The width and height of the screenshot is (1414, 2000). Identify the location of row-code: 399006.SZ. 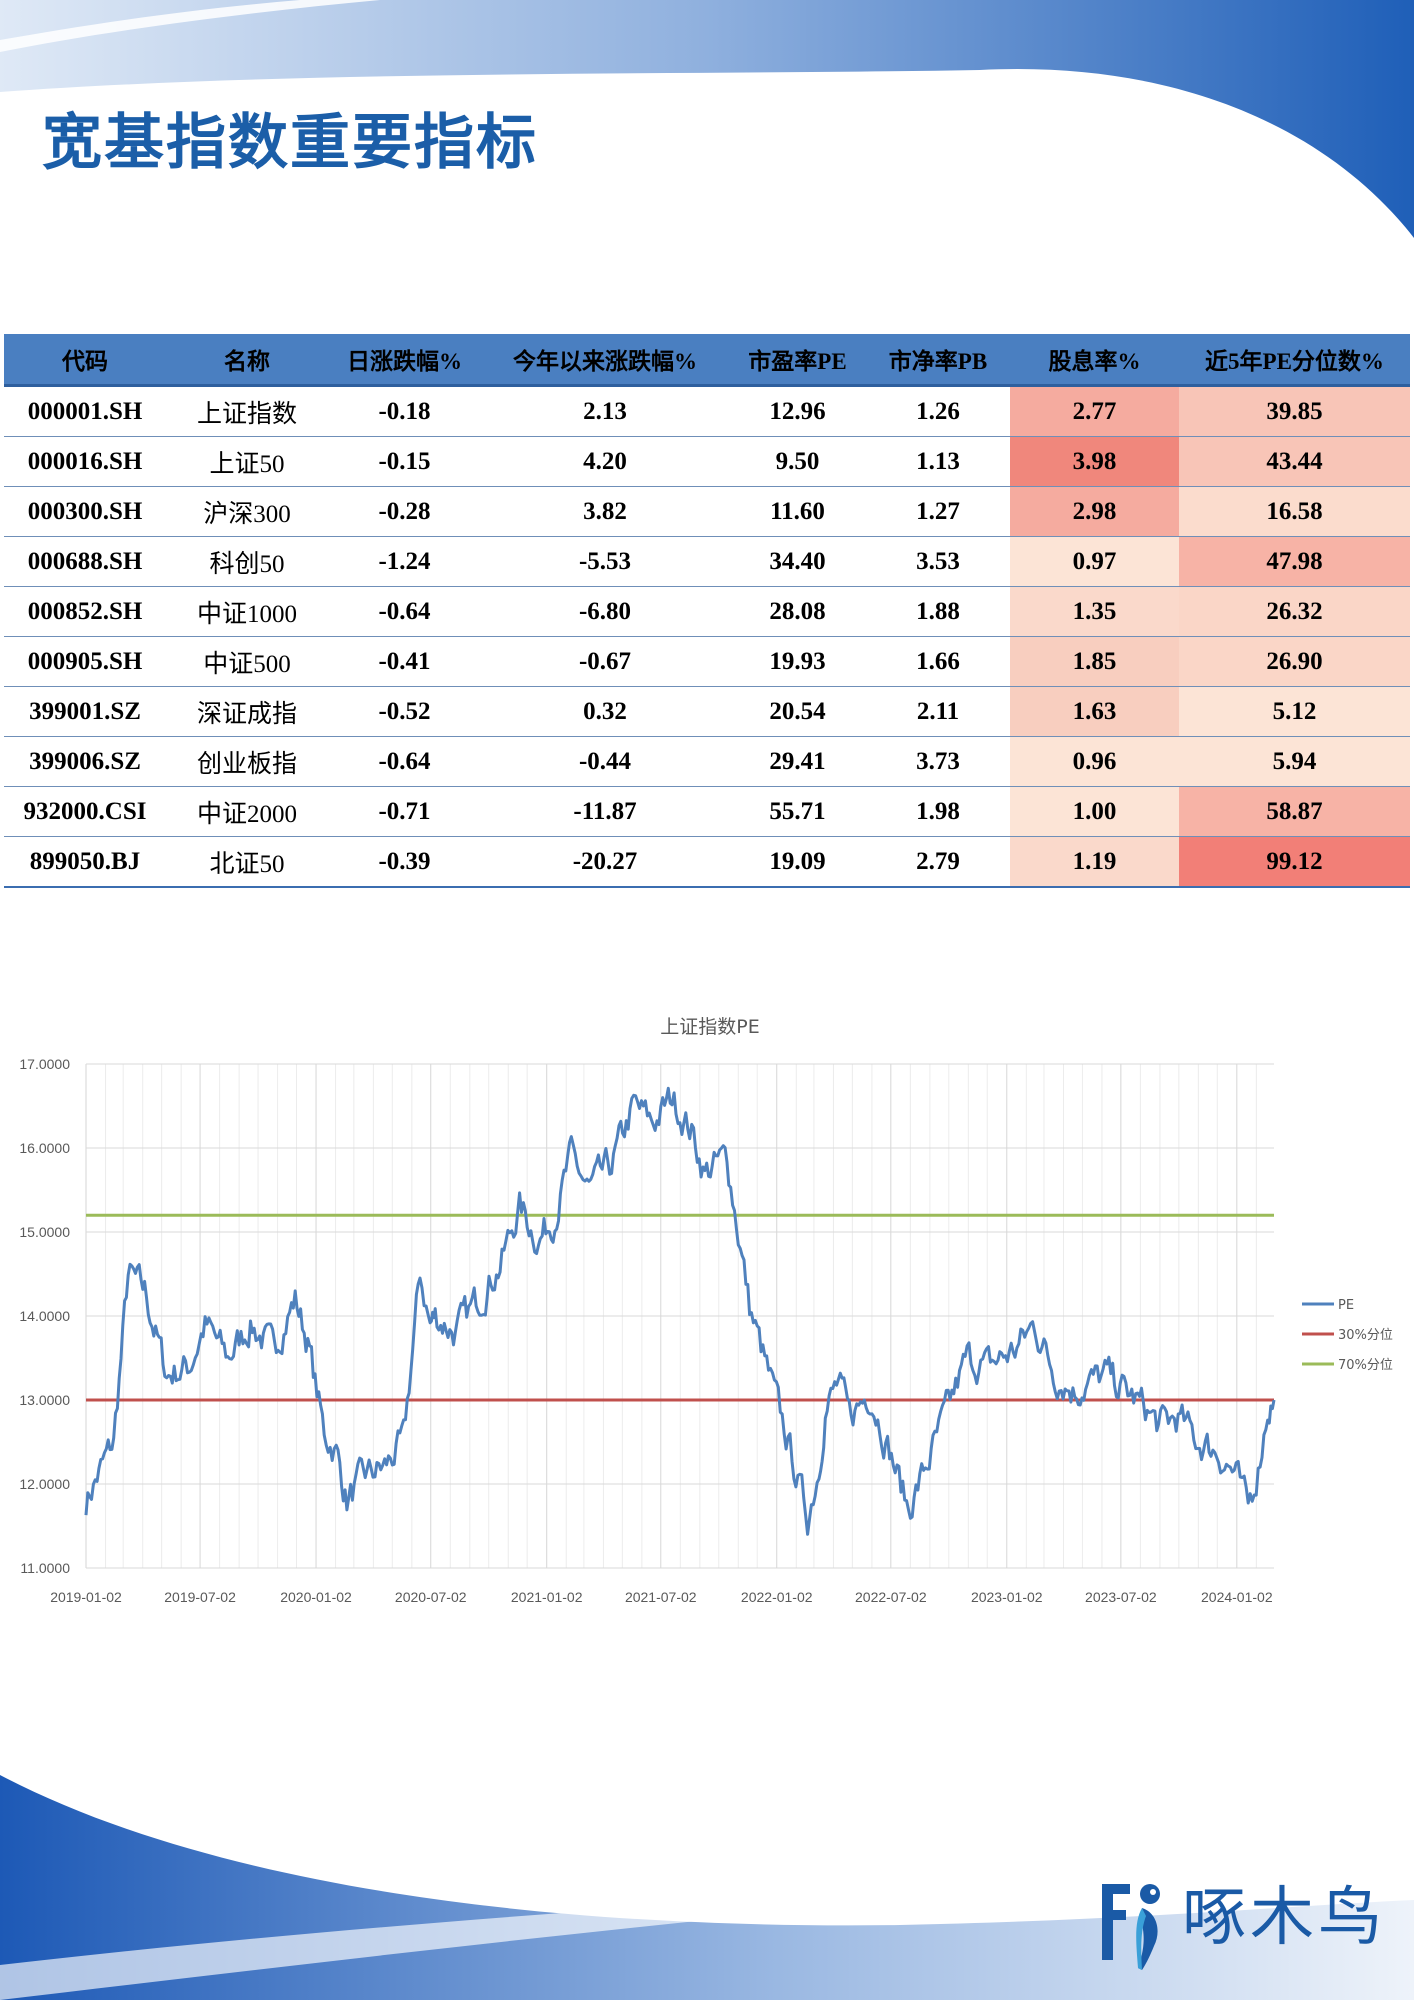
(85, 761).